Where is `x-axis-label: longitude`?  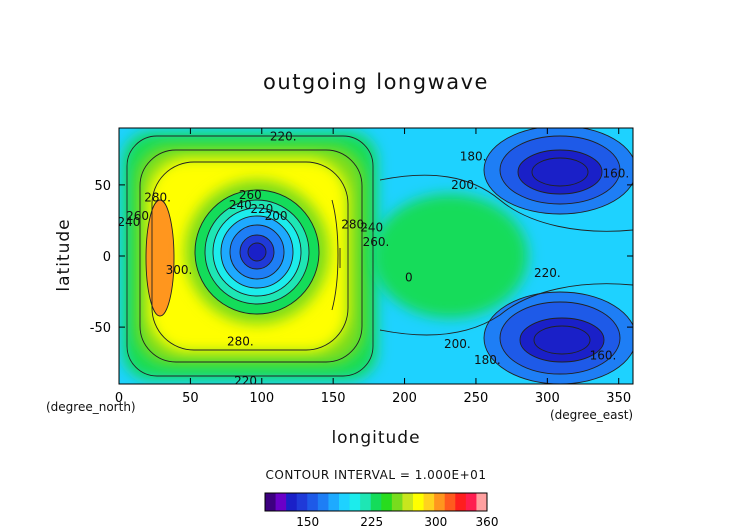 x-axis-label: longitude is located at coordinates (376, 438).